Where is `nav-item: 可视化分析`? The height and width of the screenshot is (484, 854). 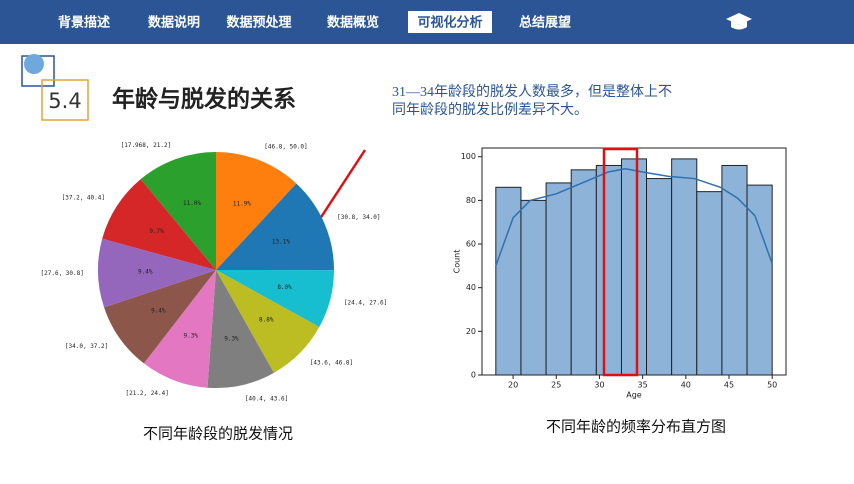 nav-item: 可视化分析 is located at coordinates (449, 23).